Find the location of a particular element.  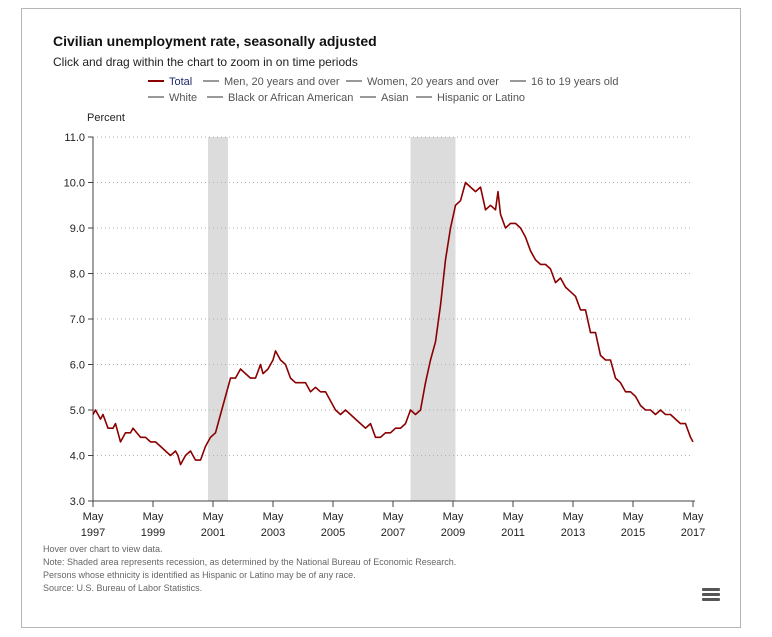

legend-item: Men, 20 years and over is located at coordinates (271, 82).